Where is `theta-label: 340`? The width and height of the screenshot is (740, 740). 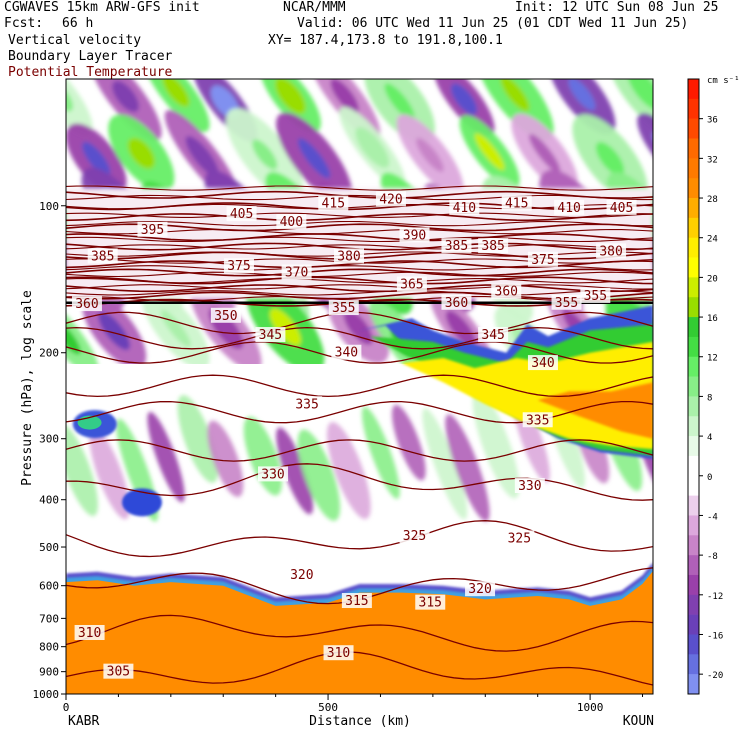 theta-label: 340 is located at coordinates (346, 353).